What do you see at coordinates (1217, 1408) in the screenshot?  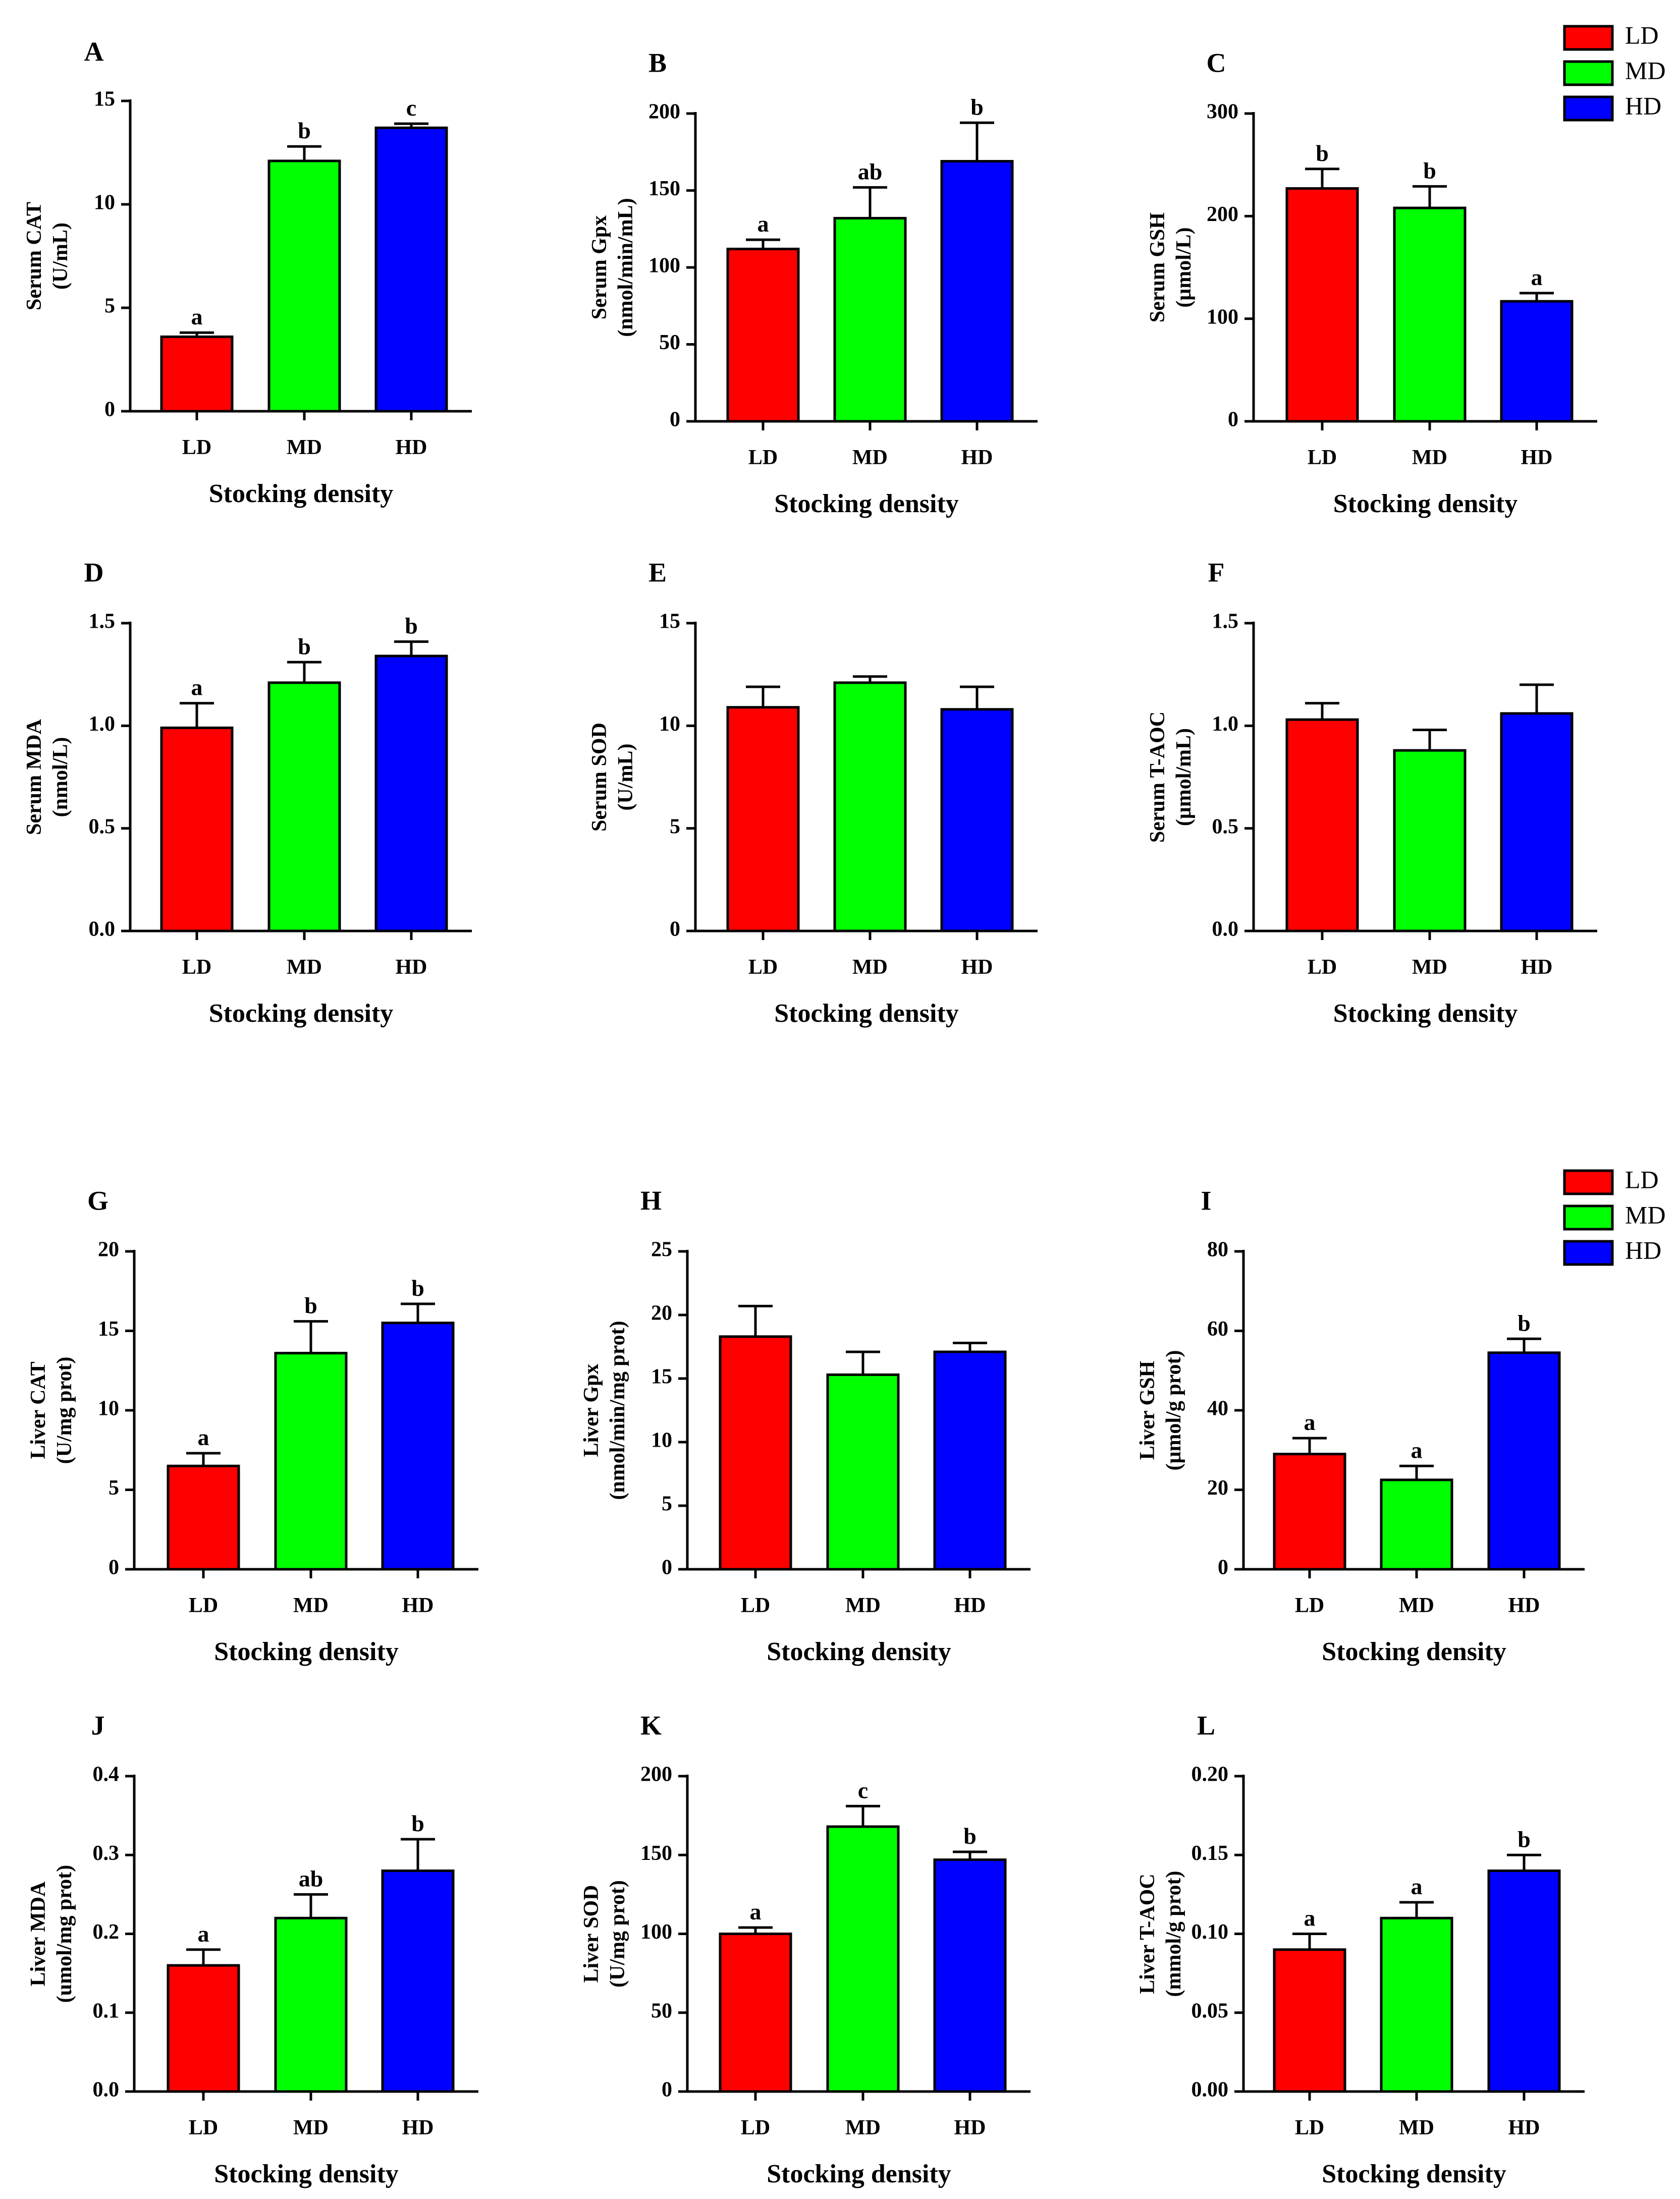 I see `y-tick-label: 40` at bounding box center [1217, 1408].